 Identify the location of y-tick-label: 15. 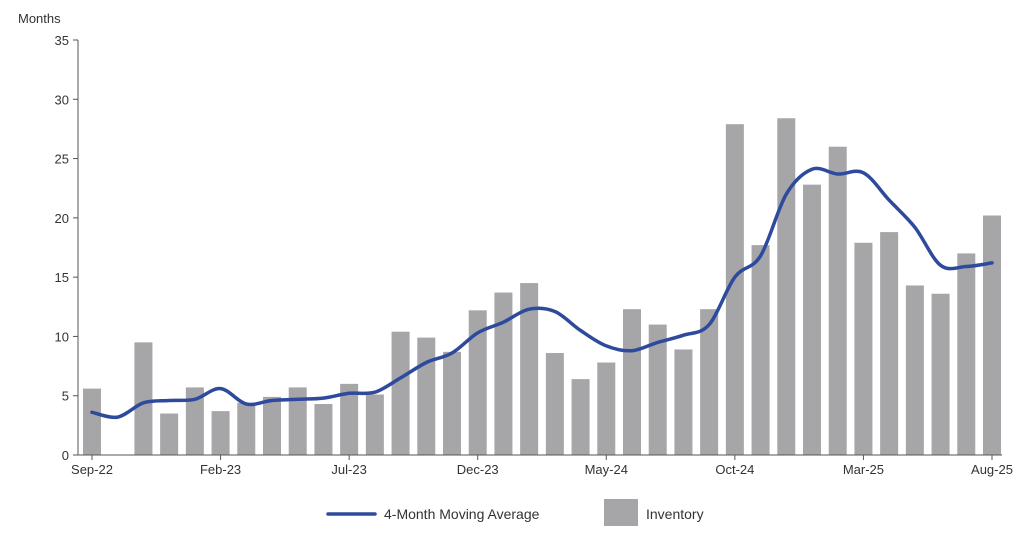
(62, 277).